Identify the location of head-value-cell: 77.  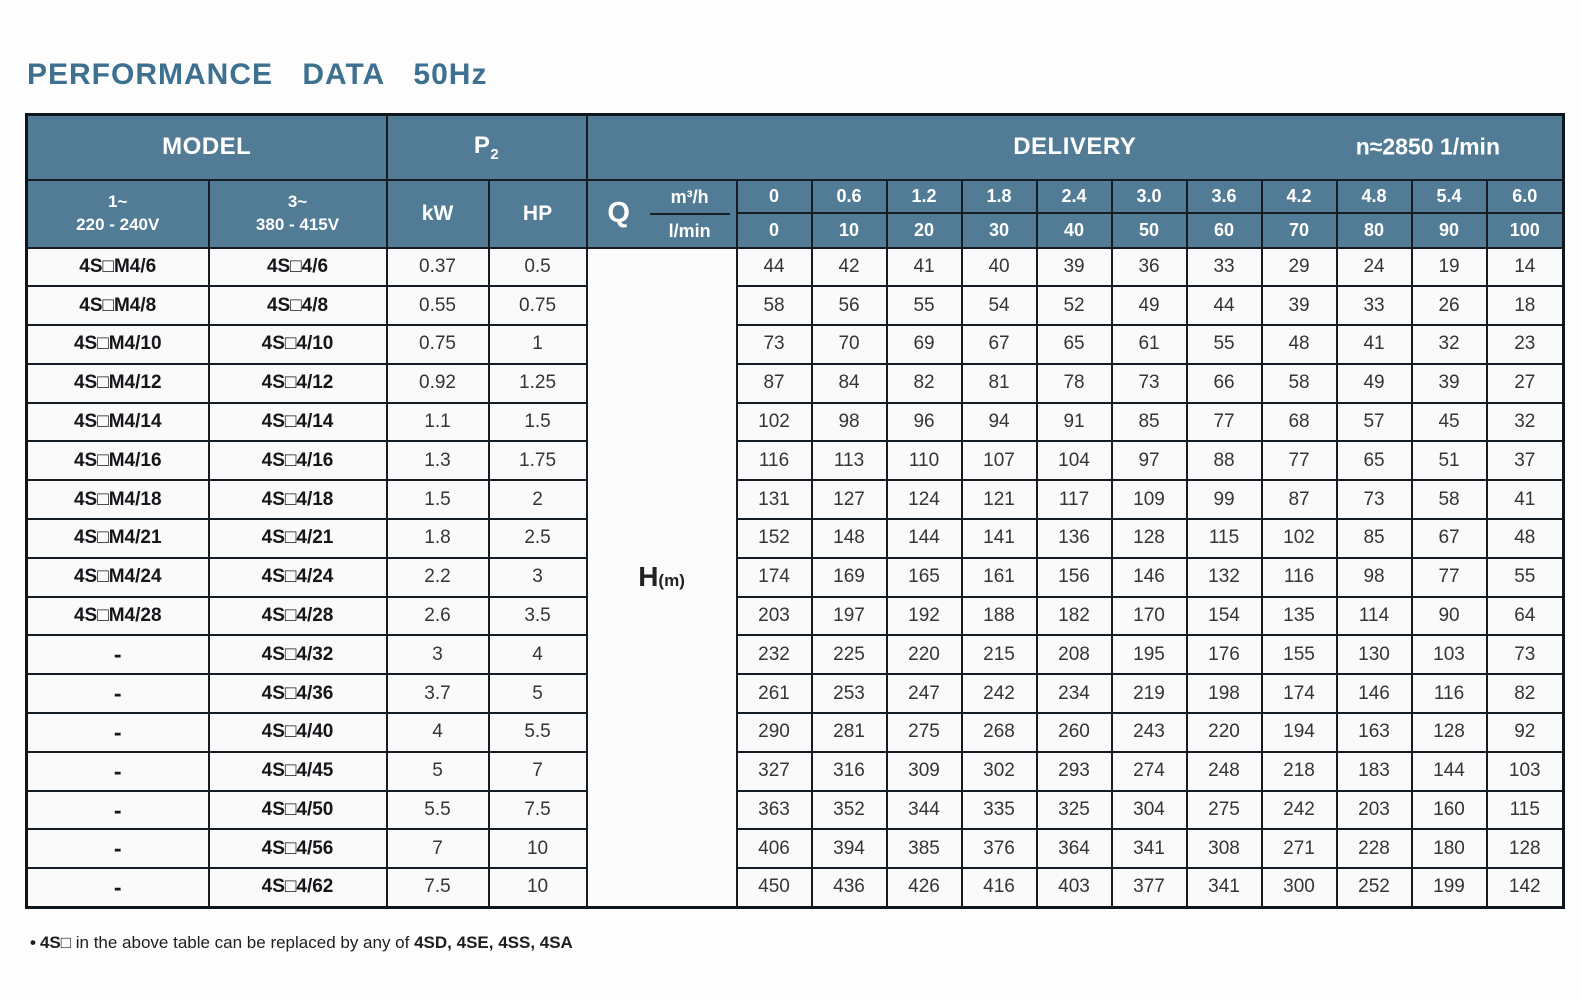
(1224, 422).